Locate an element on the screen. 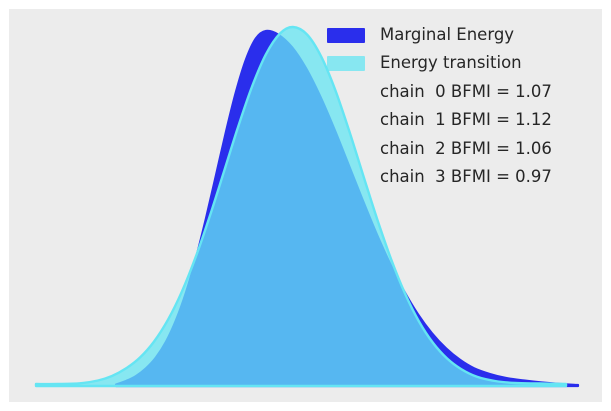  legend-item-marginal-energy: Marginal Energy is located at coordinates (439, 35).